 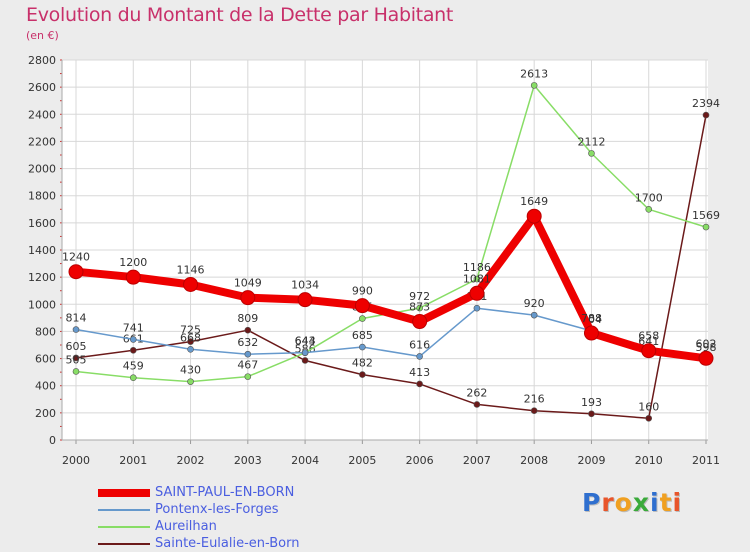 I want to click on y-tick-label: 1600, so click(x=42, y=223).